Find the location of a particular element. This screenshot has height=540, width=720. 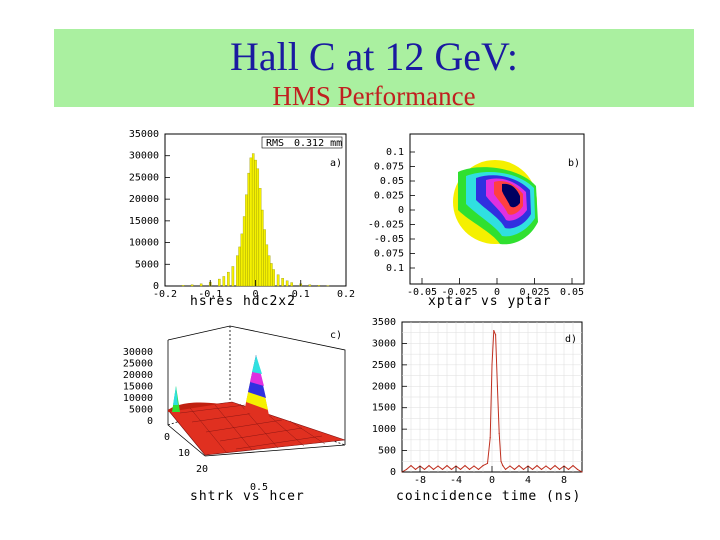

z-tick-label: 5000 is located at coordinates (141, 410).